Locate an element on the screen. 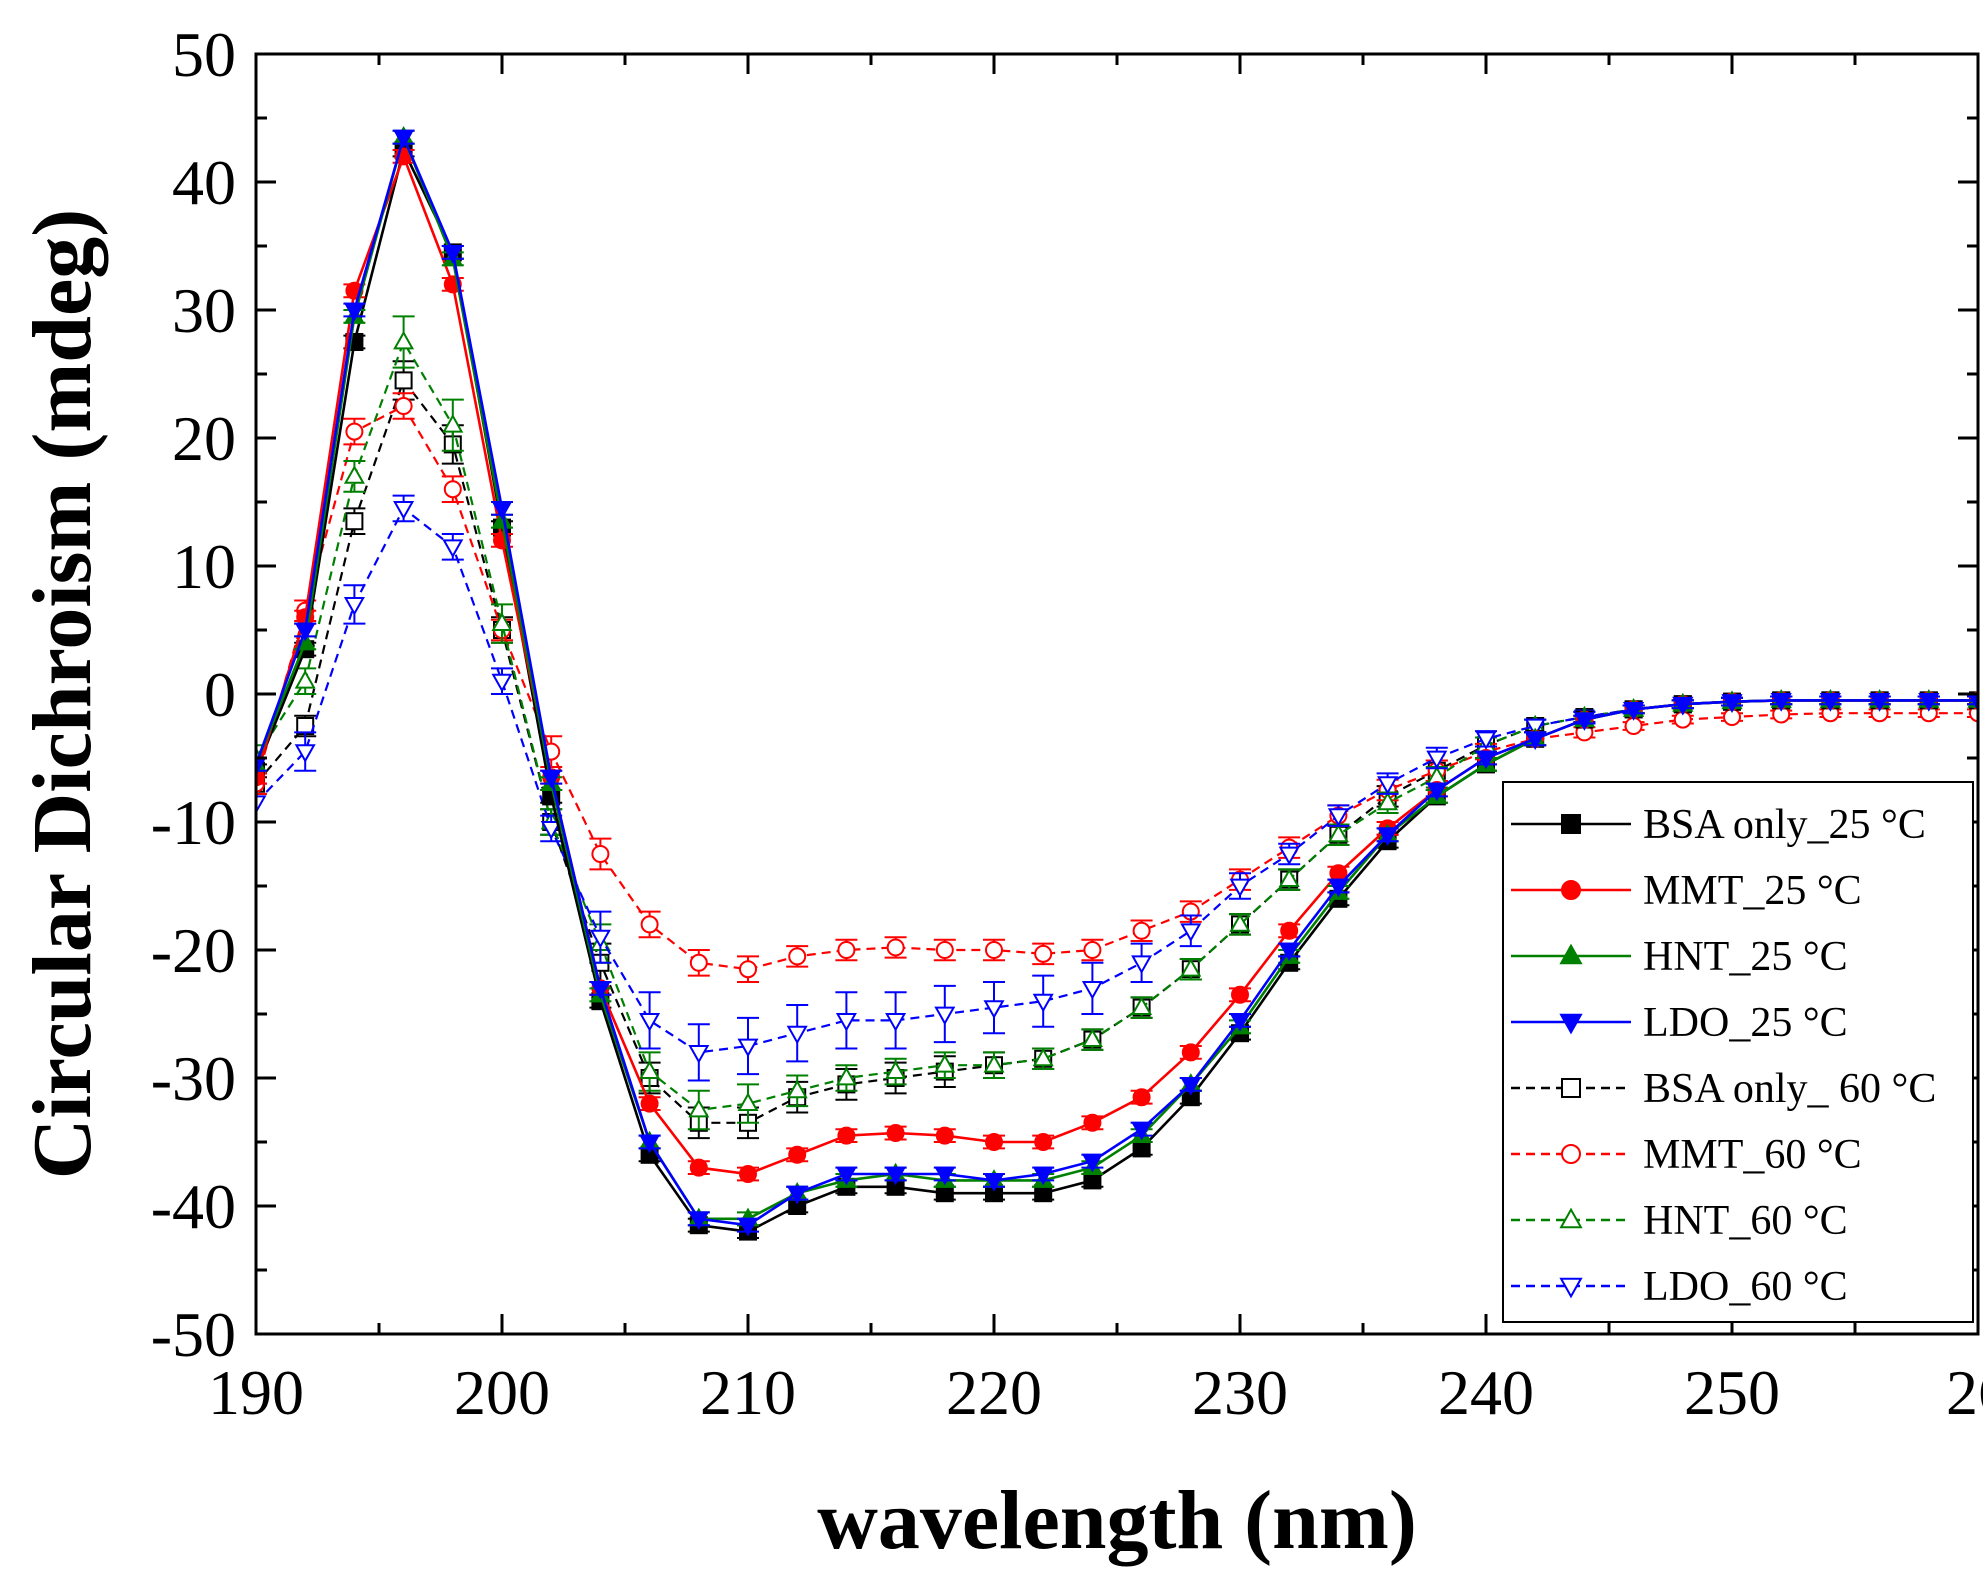 The height and width of the screenshot is (1586, 1983). legend-label: BSA only_ 60 °C is located at coordinates (1789, 1089).